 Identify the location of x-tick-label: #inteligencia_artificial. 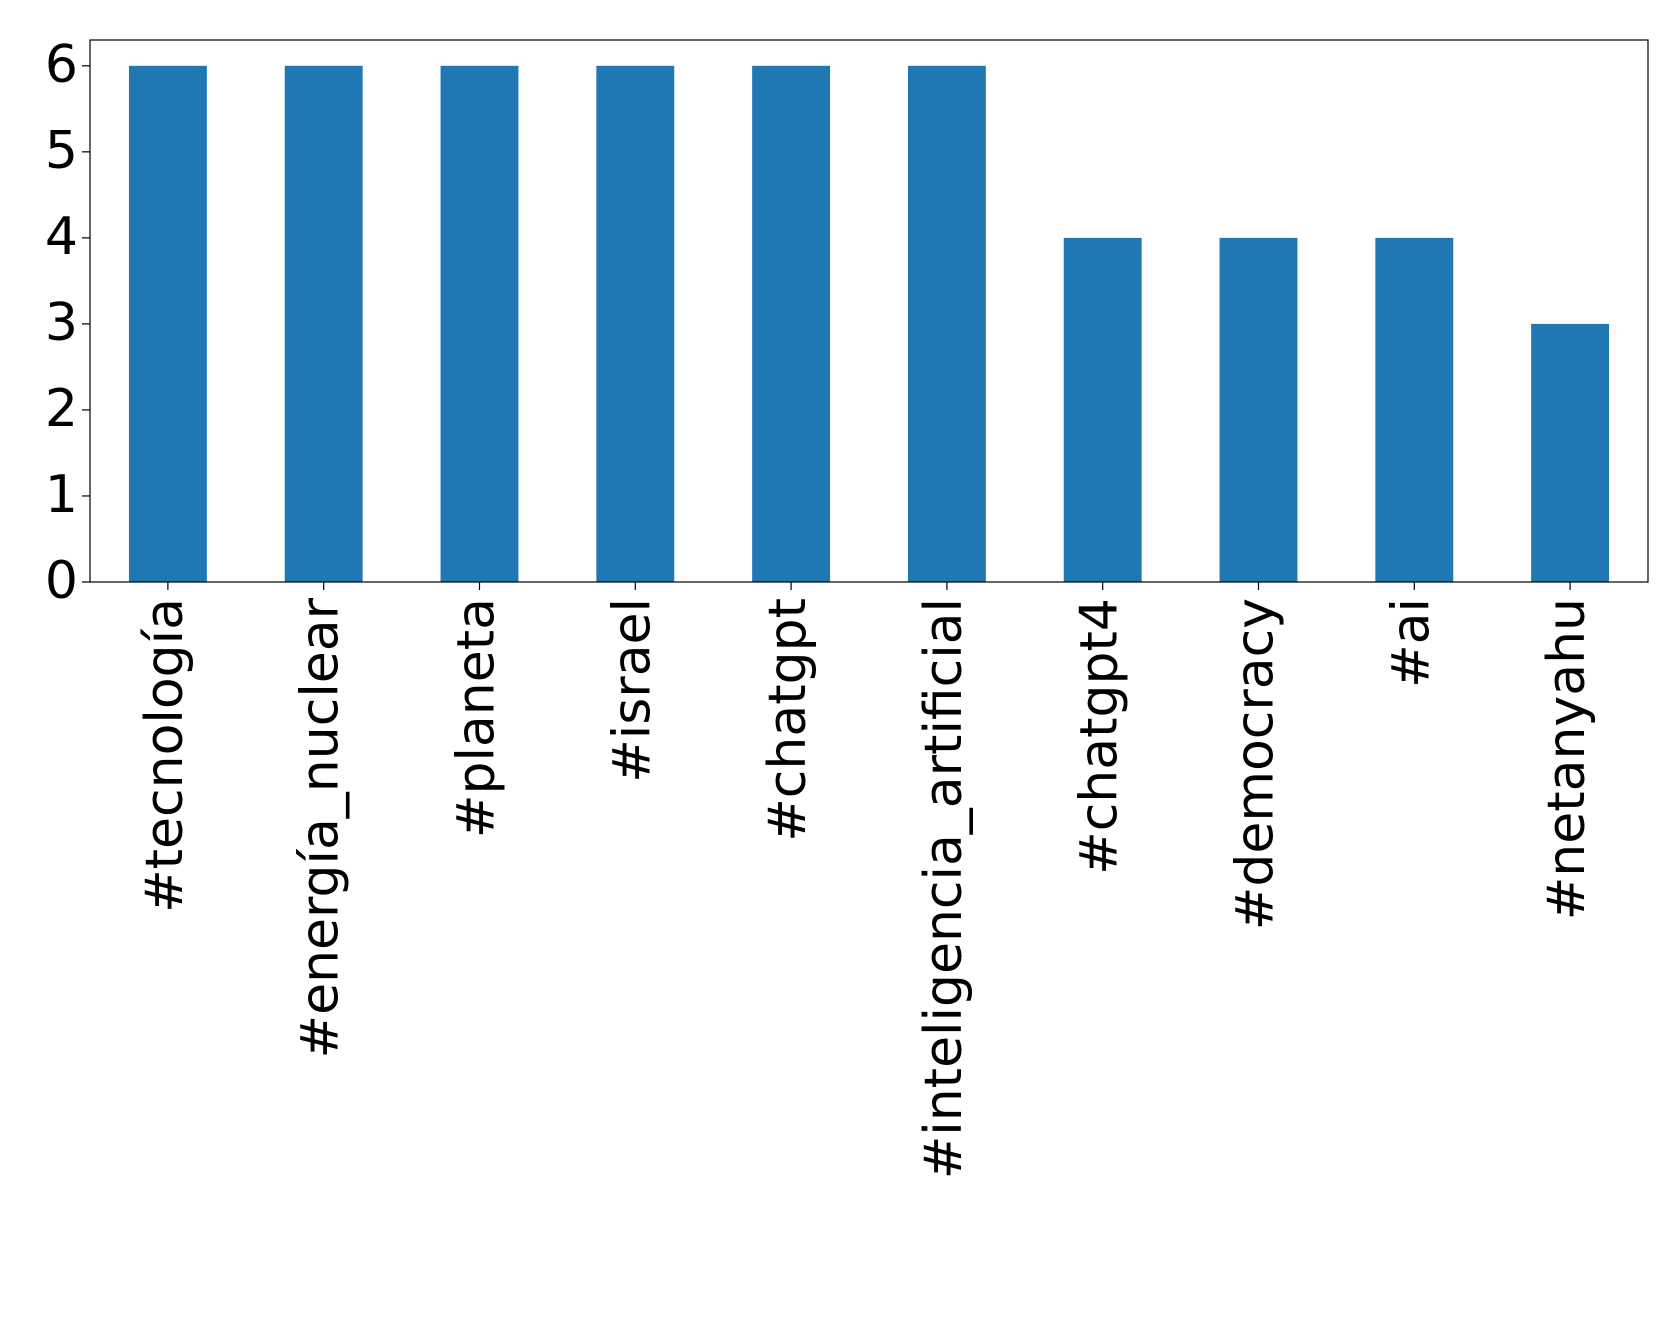
(944, 888).